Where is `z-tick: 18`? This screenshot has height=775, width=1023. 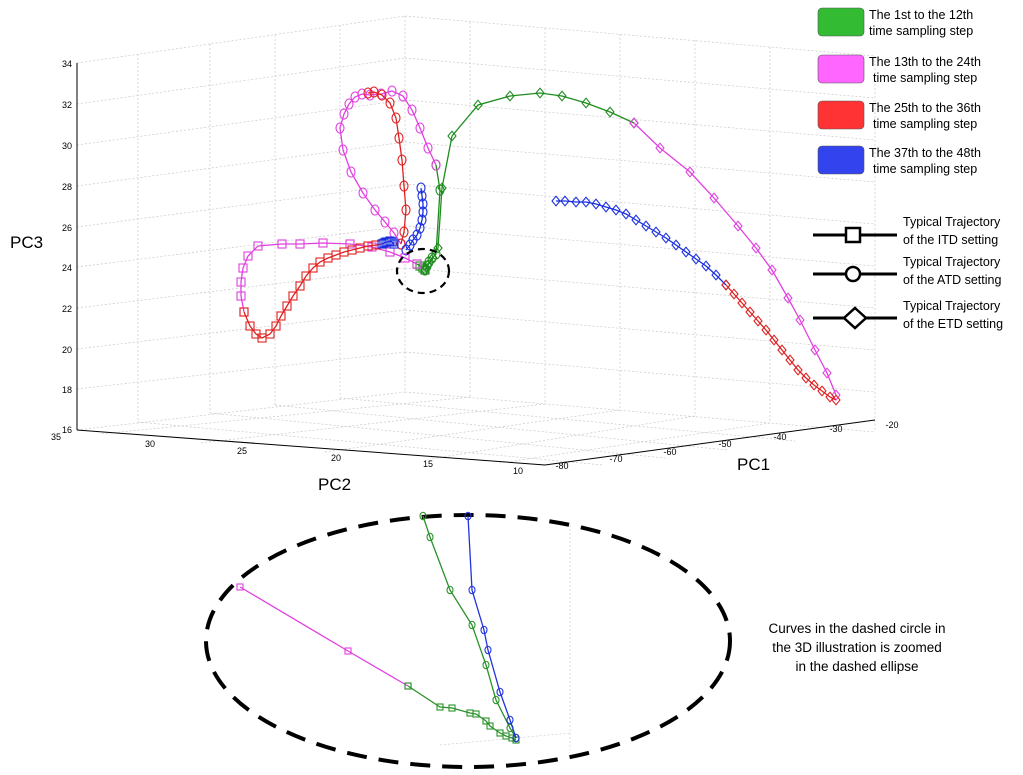 z-tick: 18 is located at coordinates (67, 390).